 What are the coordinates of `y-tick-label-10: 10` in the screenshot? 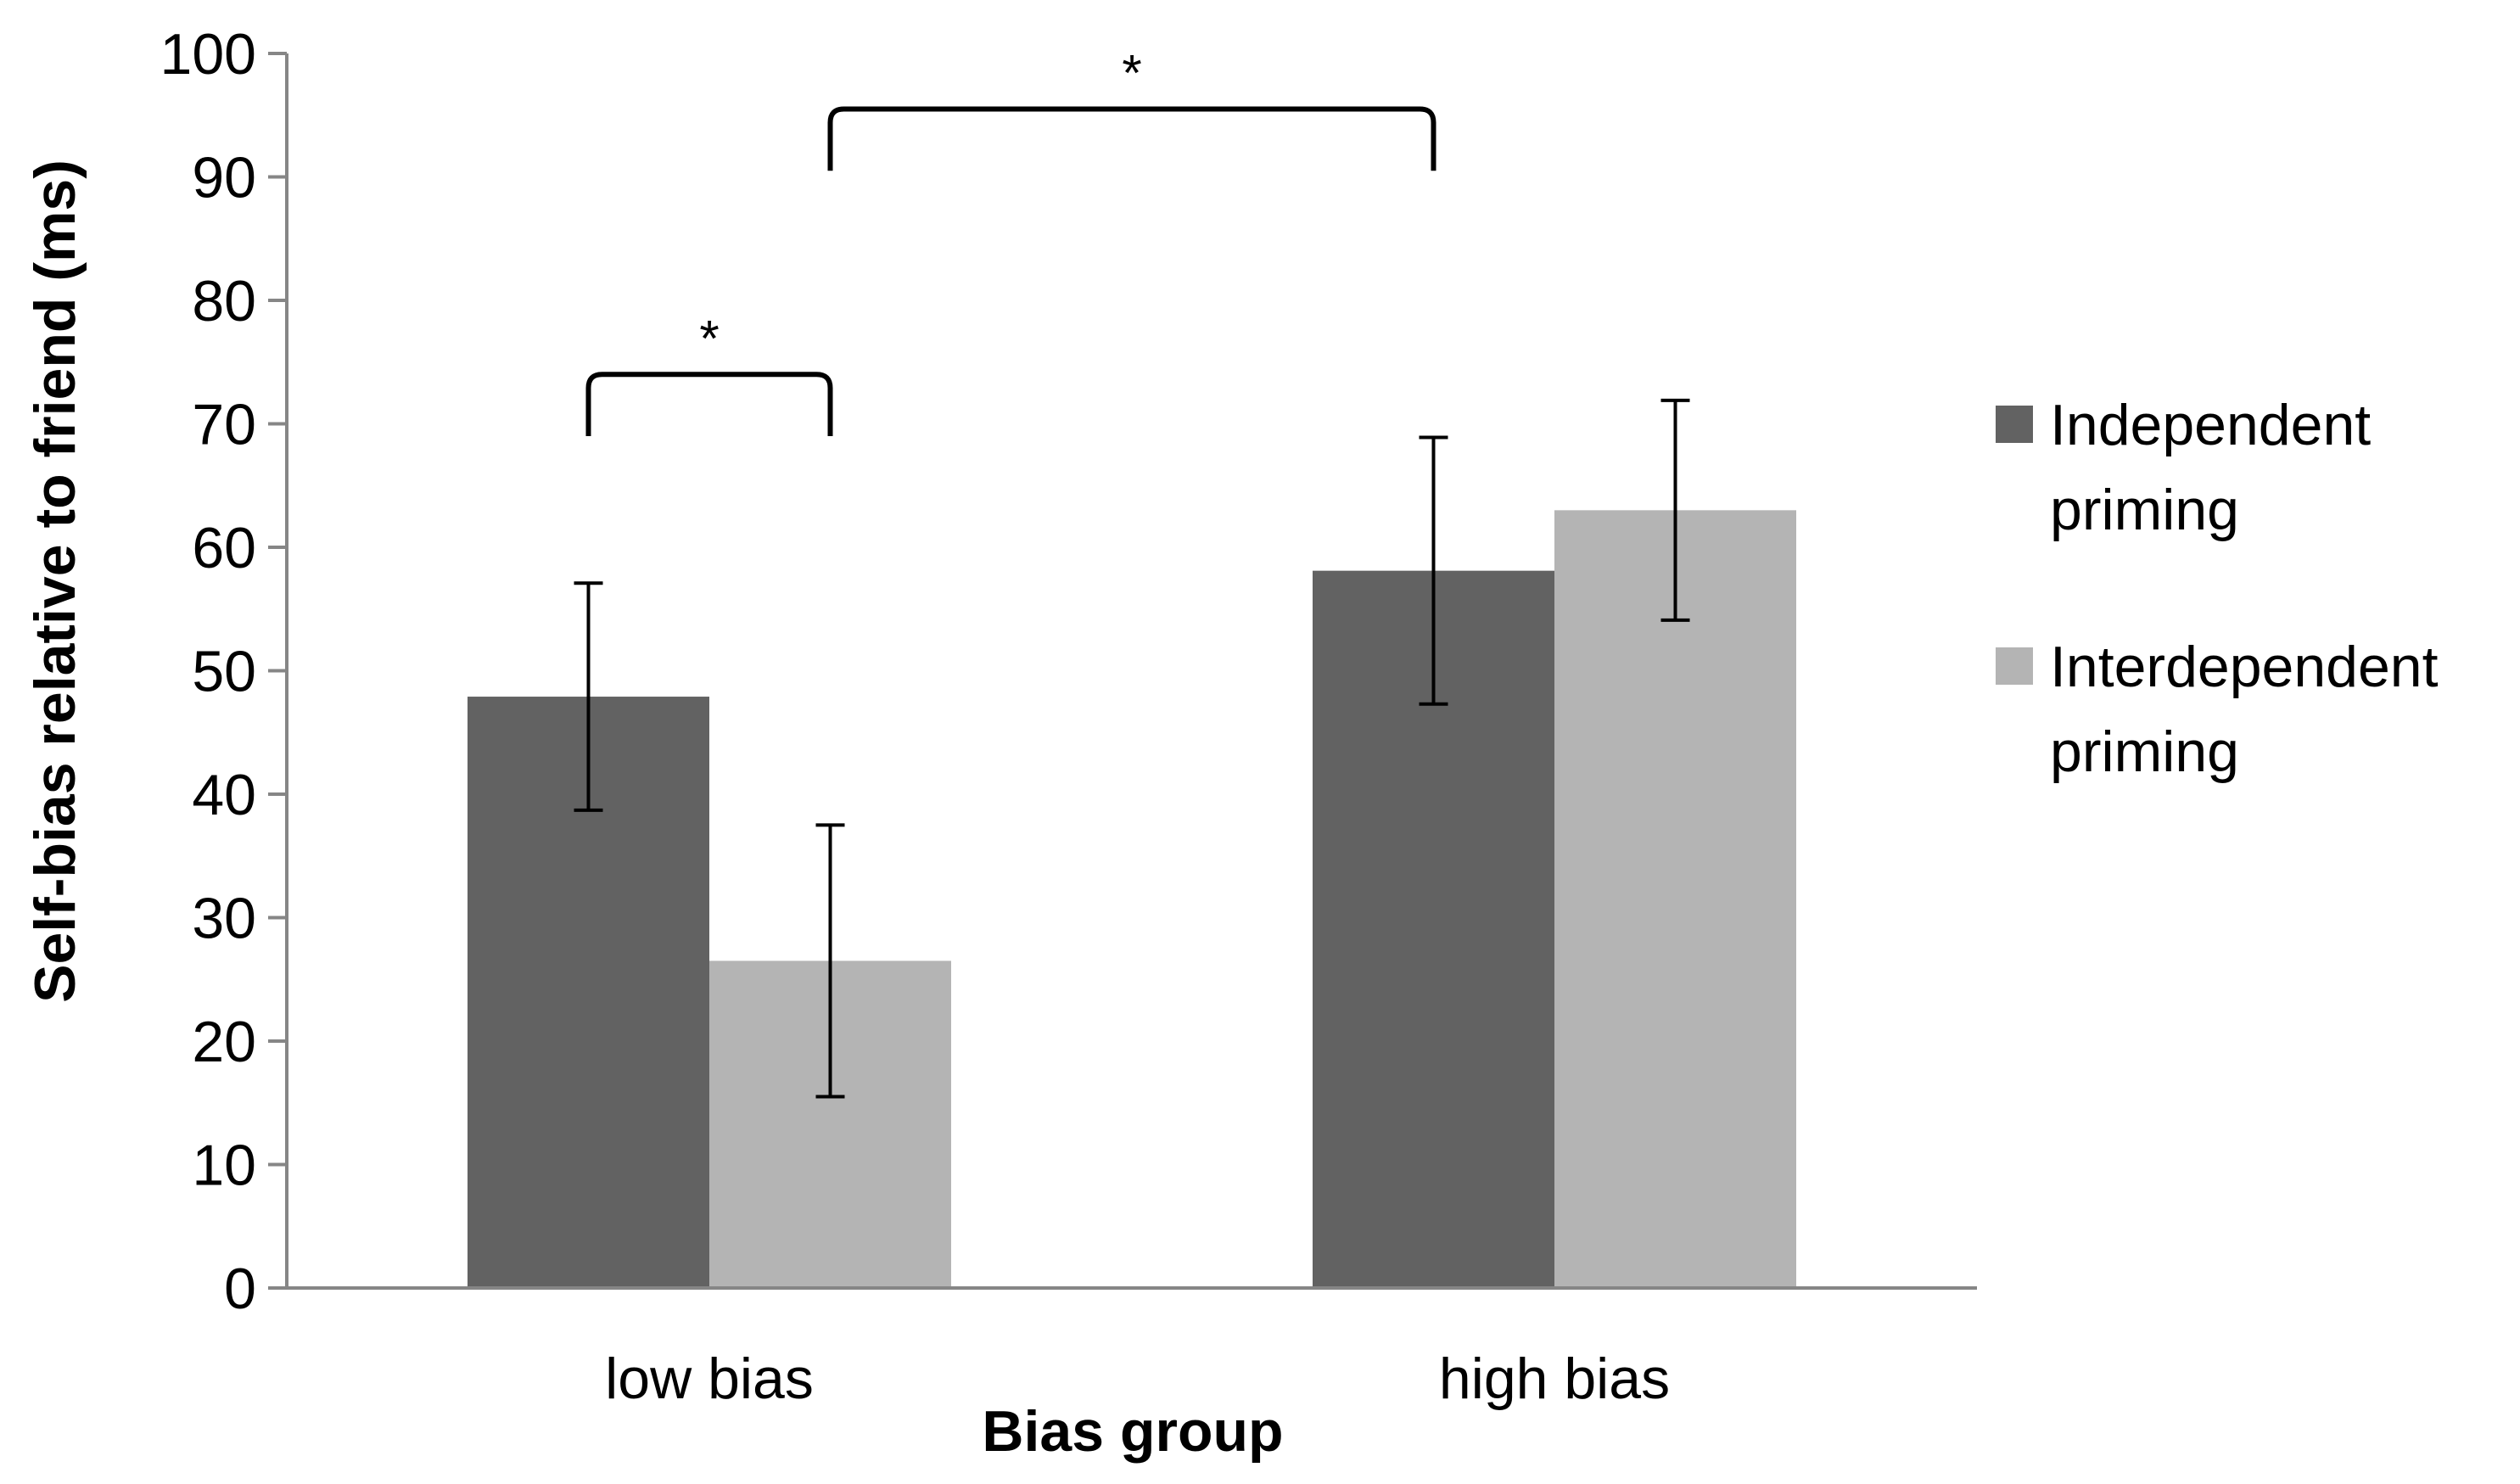 It's located at (224, 1166).